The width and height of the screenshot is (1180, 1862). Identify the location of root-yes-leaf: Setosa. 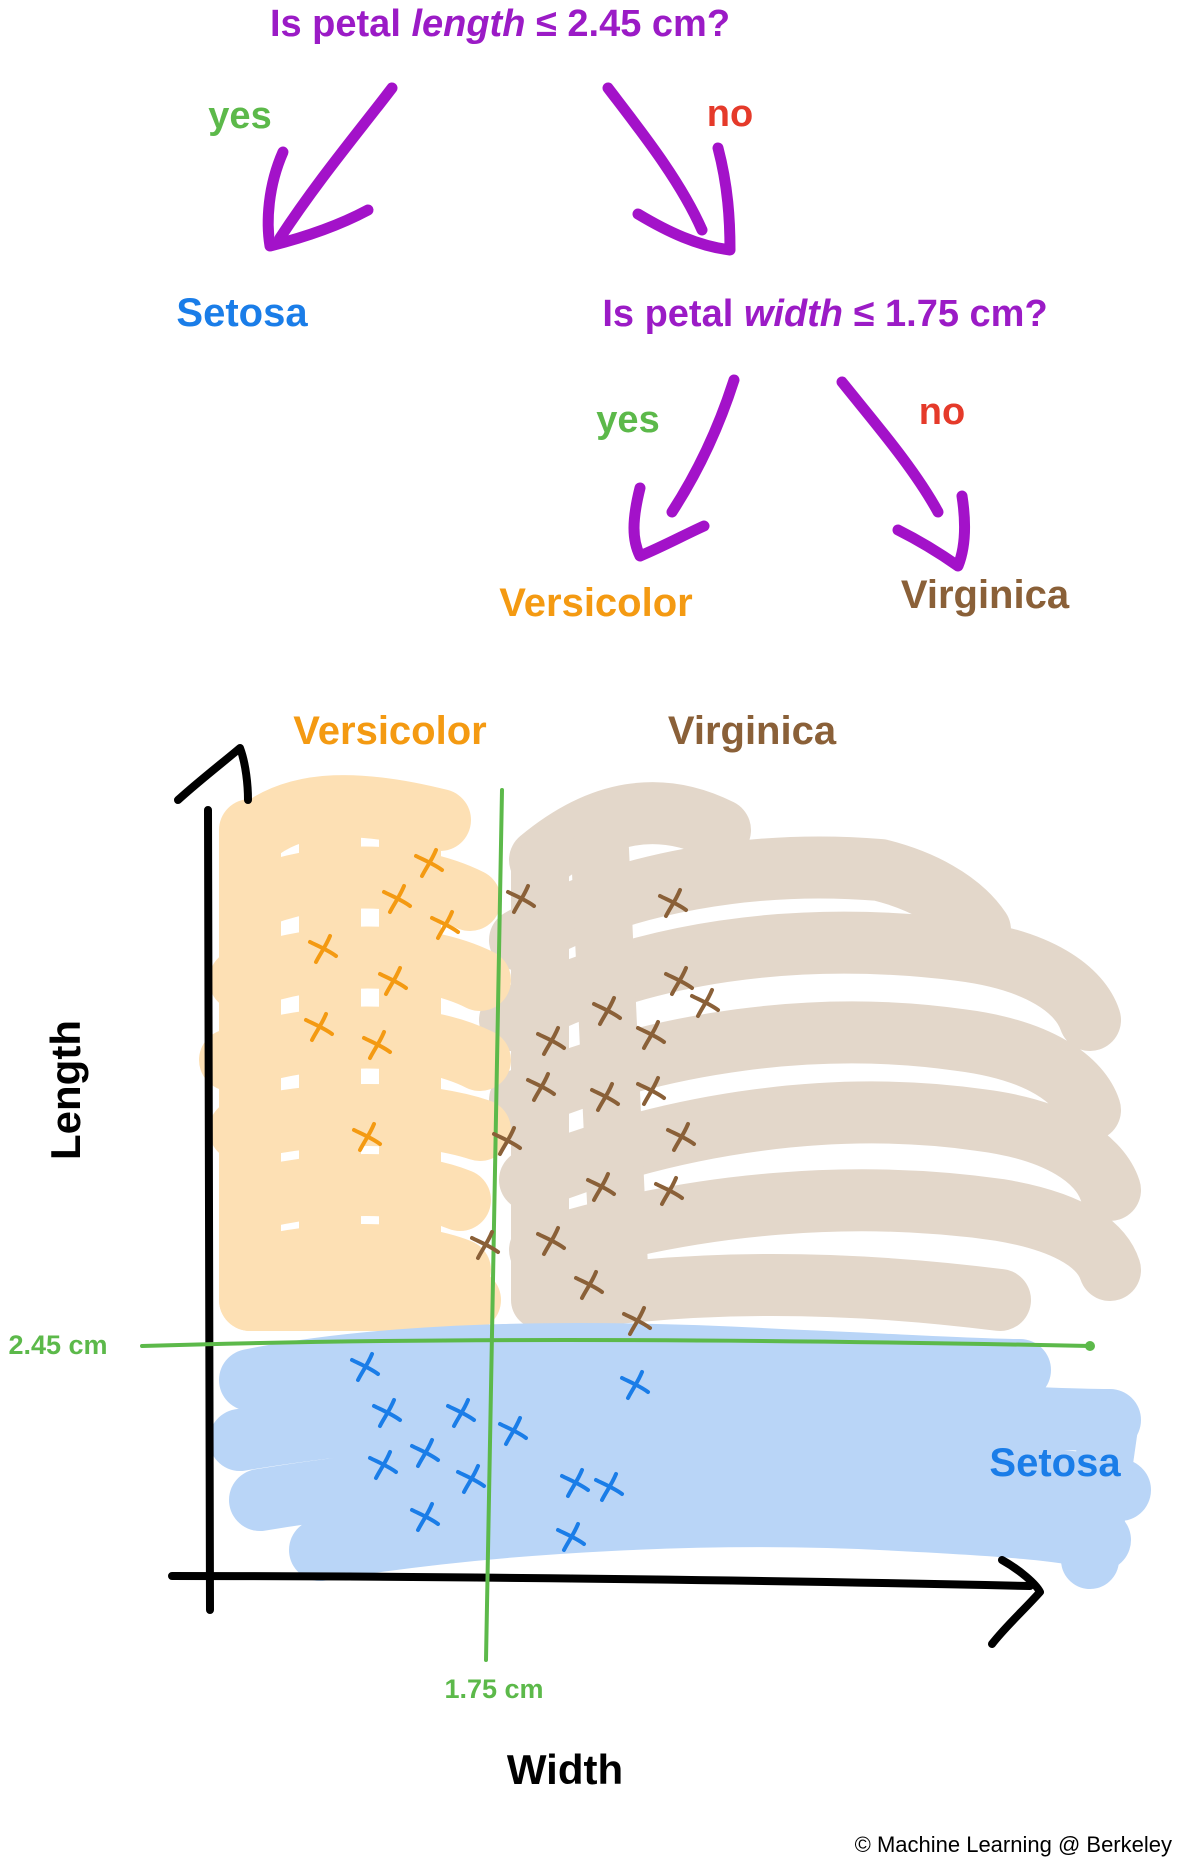
(242, 313).